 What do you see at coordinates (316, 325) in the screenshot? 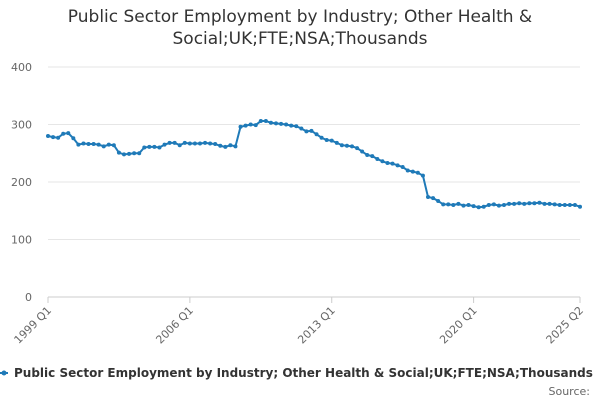
I see `x-tick-label: 2013 Q1` at bounding box center [316, 325].